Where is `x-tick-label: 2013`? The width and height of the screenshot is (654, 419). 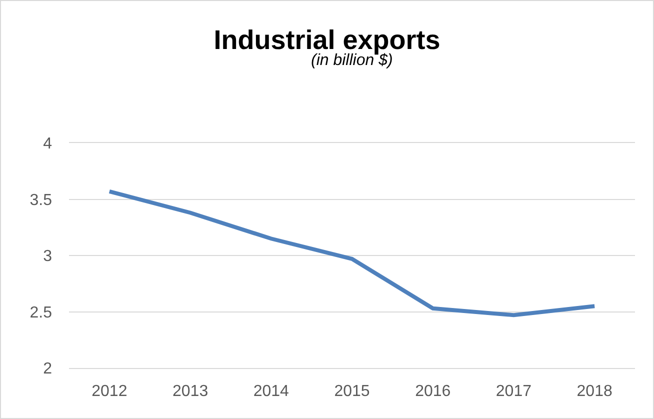 x-tick-label: 2013 is located at coordinates (190, 391).